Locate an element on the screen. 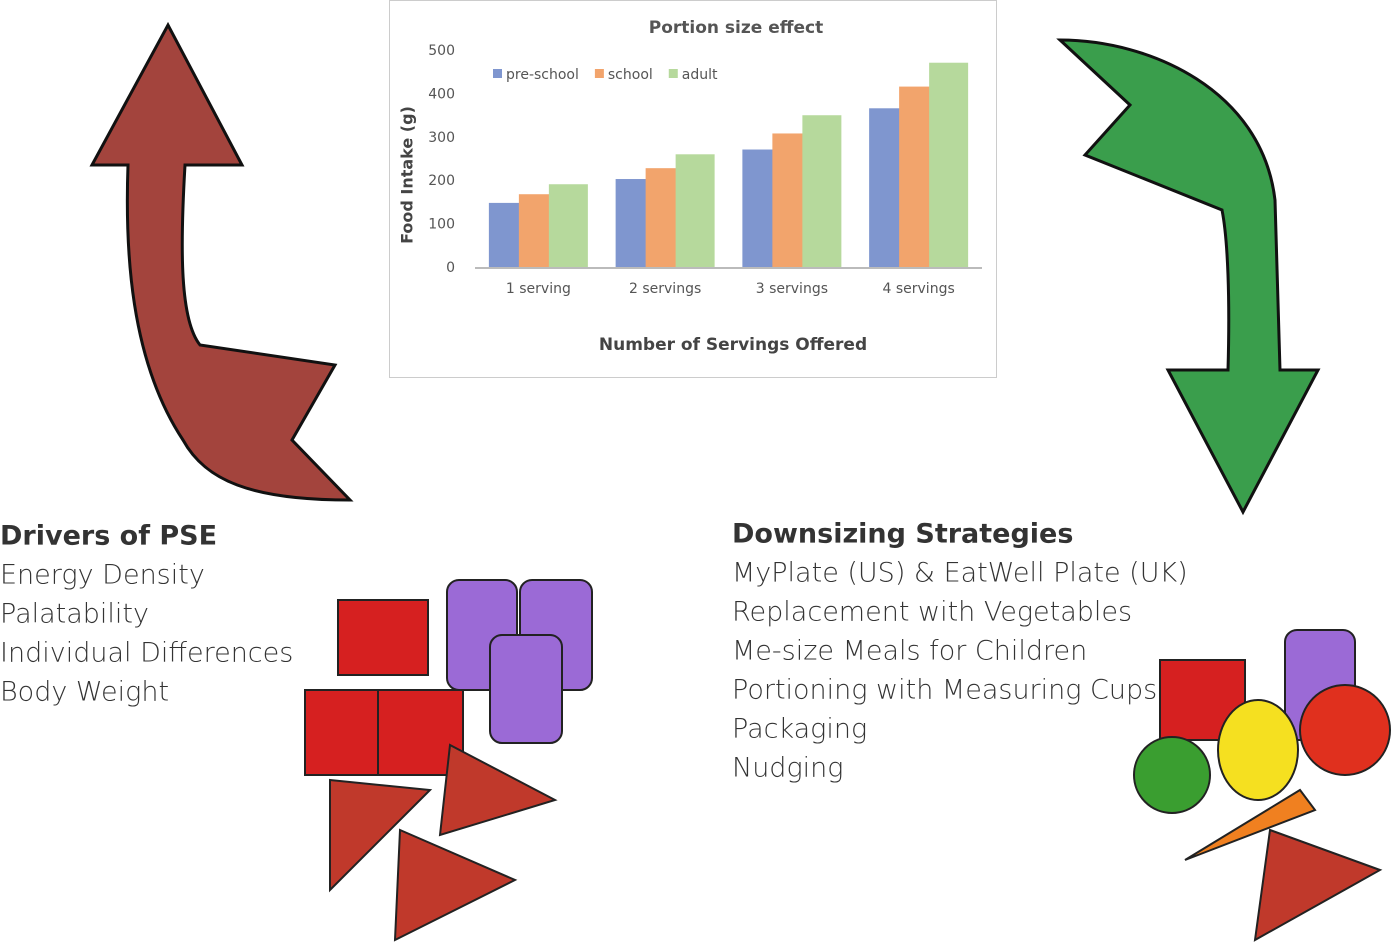 This screenshot has height=949, width=1400. drivers-title: Drivers of PSE is located at coordinates (108, 536).